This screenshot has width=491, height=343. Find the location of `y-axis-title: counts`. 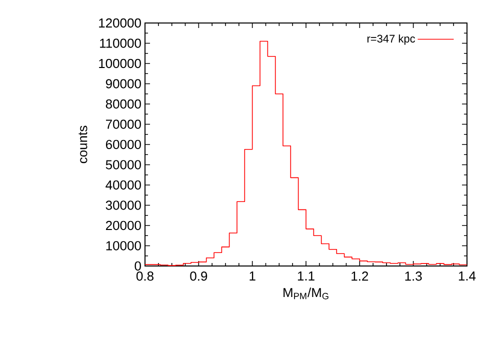

y-axis-title: counts is located at coordinates (83, 145).